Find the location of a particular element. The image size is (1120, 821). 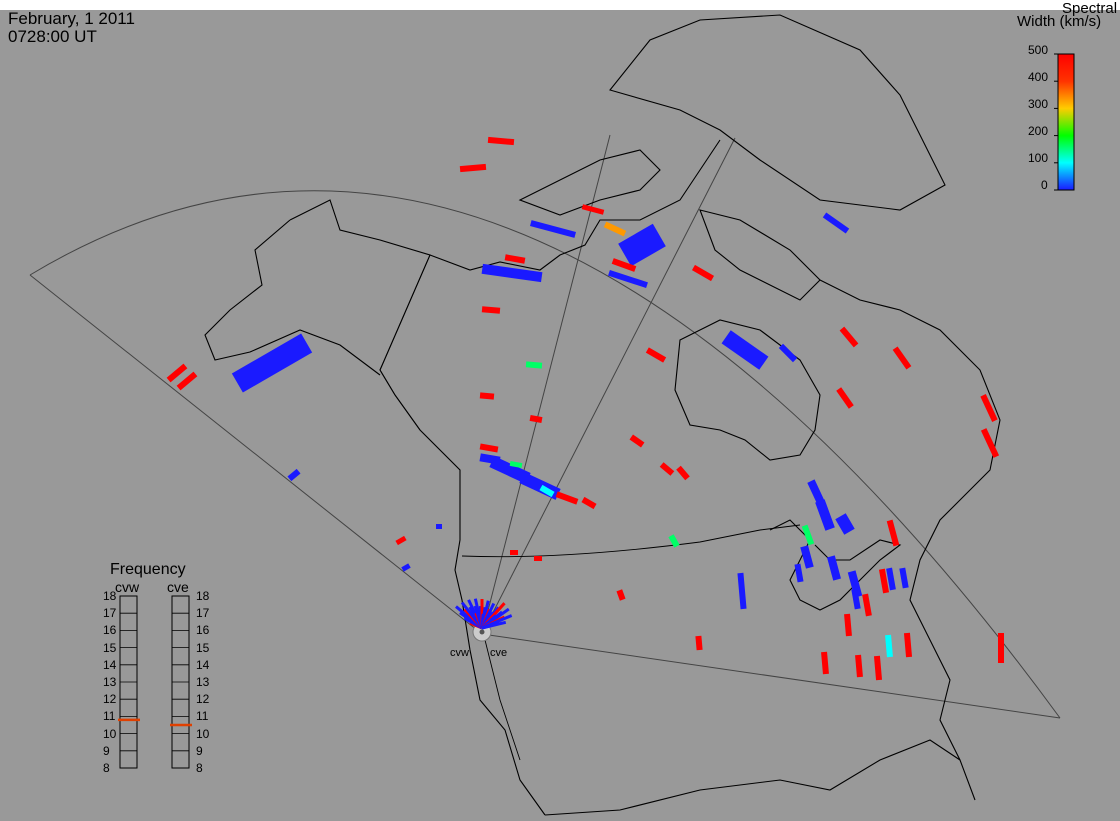

frequency-panel is located at coordinates (155, 682).